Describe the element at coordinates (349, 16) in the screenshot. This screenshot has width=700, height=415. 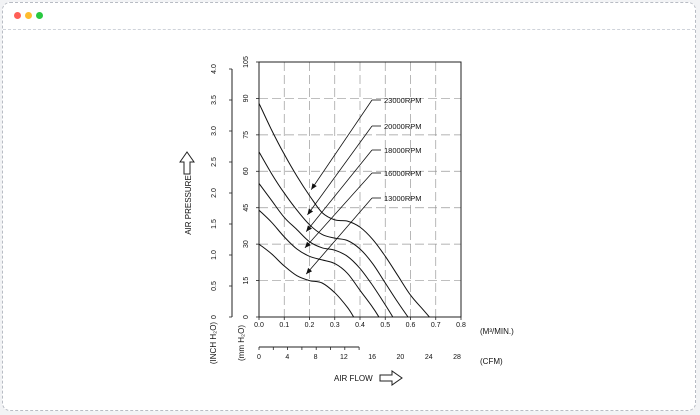
I see `title-bar` at that location.